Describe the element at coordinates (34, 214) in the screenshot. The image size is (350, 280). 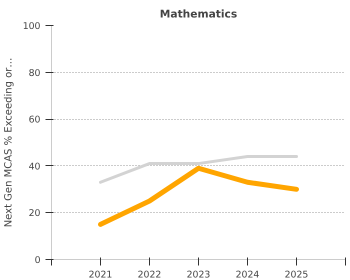
I see `y-tick-label: 20` at that location.